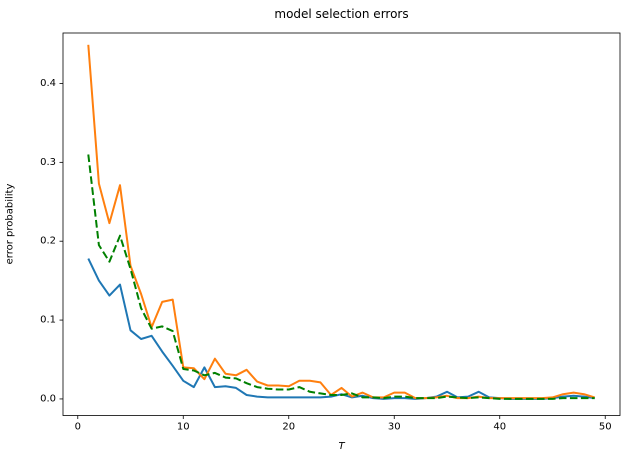  What do you see at coordinates (48, 83) in the screenshot?
I see `y-tick-label: 0.4` at bounding box center [48, 83].